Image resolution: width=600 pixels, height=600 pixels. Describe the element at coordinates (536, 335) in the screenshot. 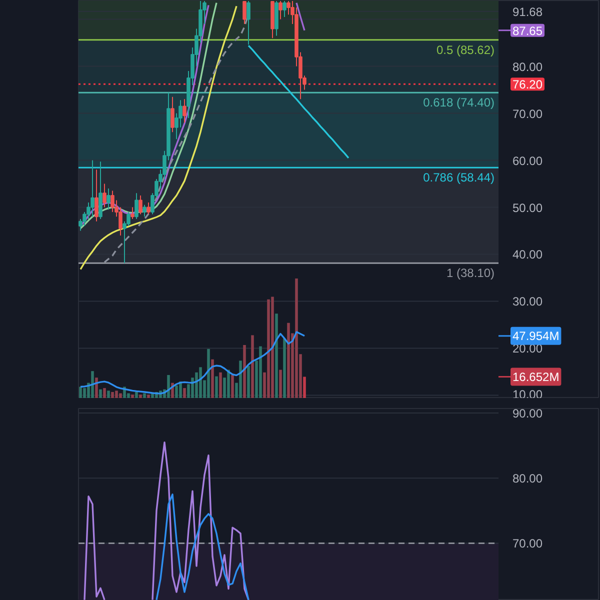

I see `y2-tick-label: 47.954M` at that location.